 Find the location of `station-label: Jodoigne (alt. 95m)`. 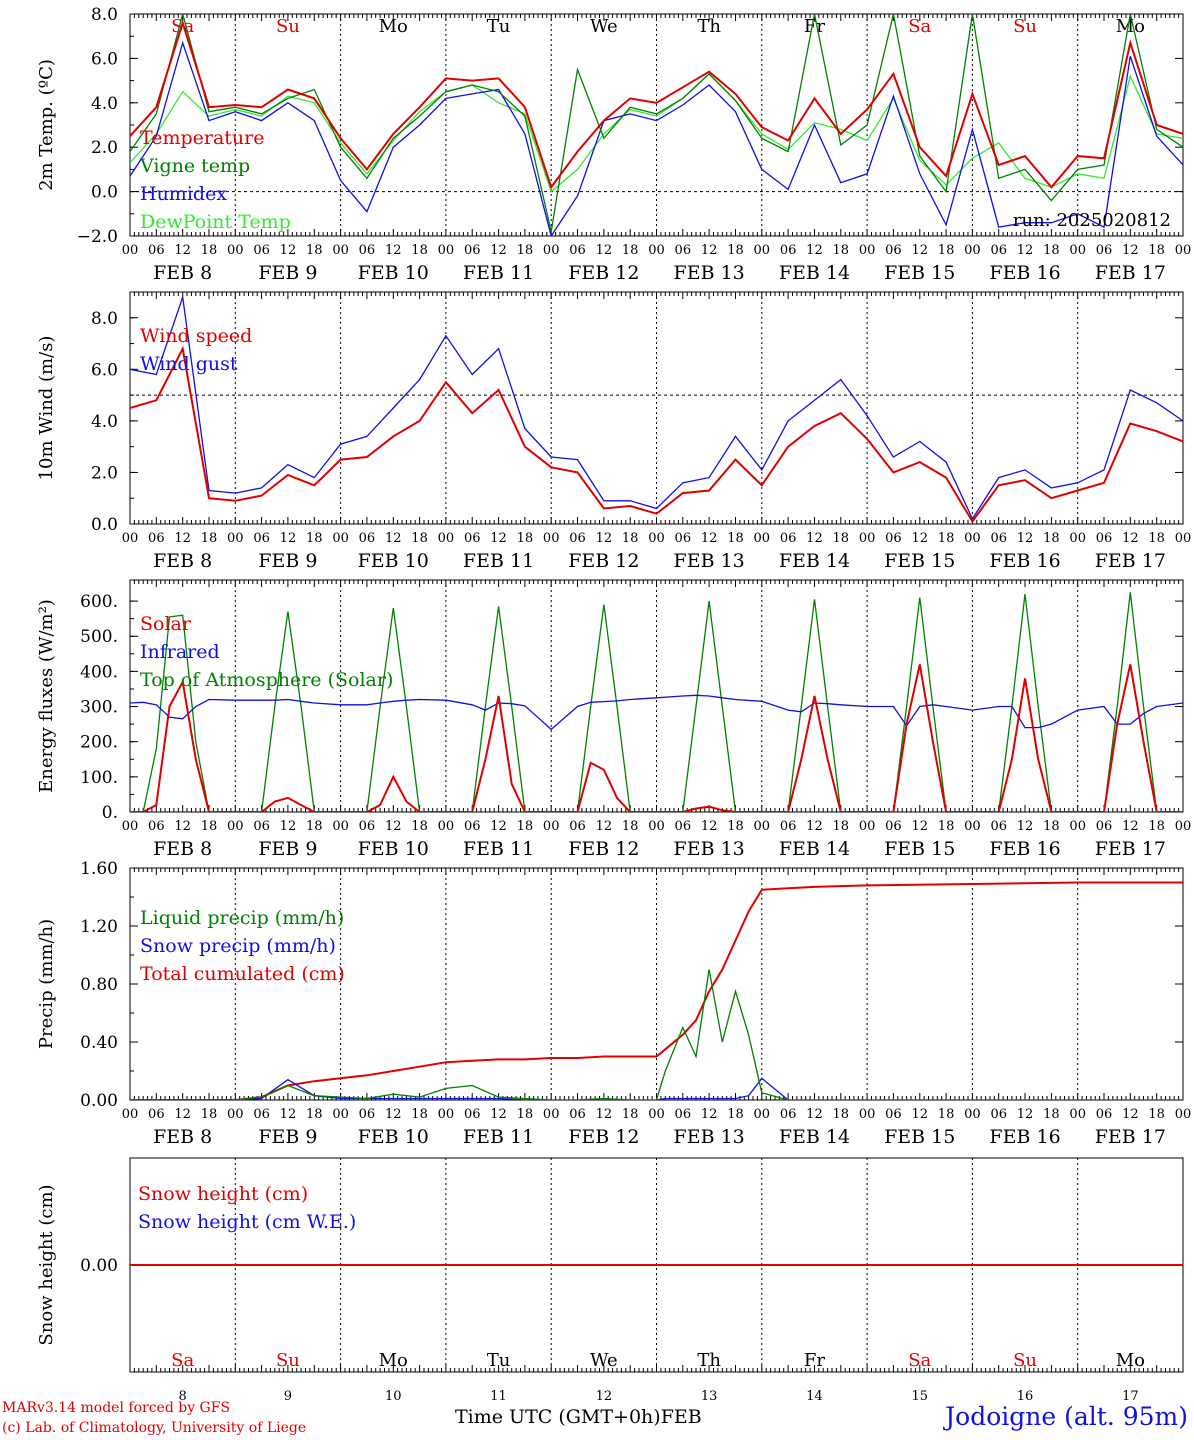

station-label: Jodoigne (alt. 95m) is located at coordinates (1066, 1416).